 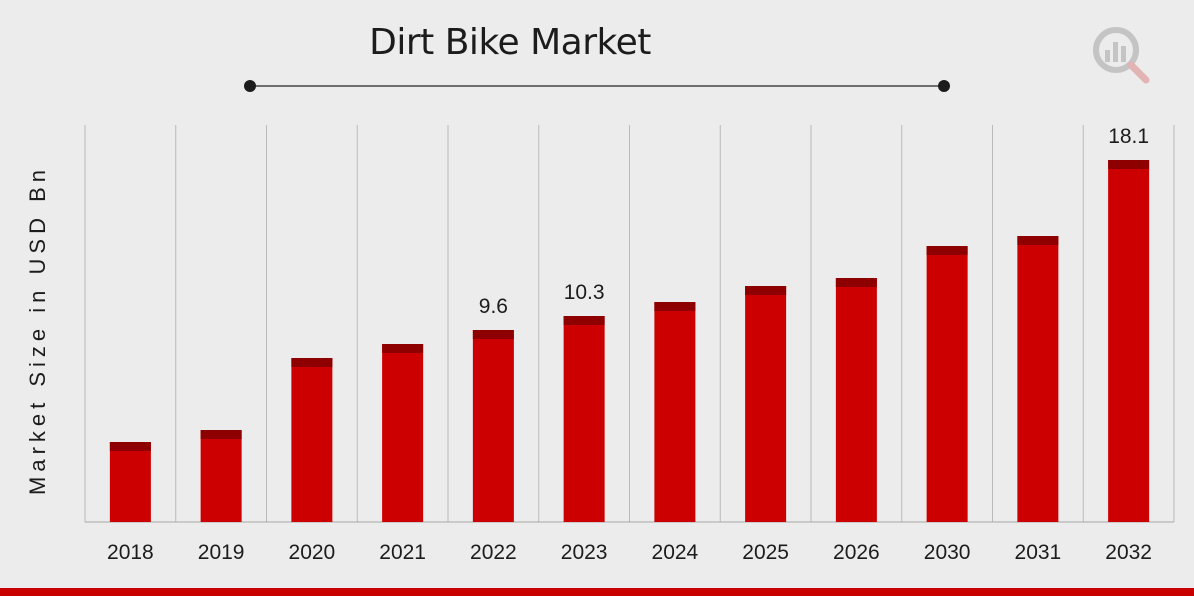 I want to click on bar-2024, so click(x=675, y=412).